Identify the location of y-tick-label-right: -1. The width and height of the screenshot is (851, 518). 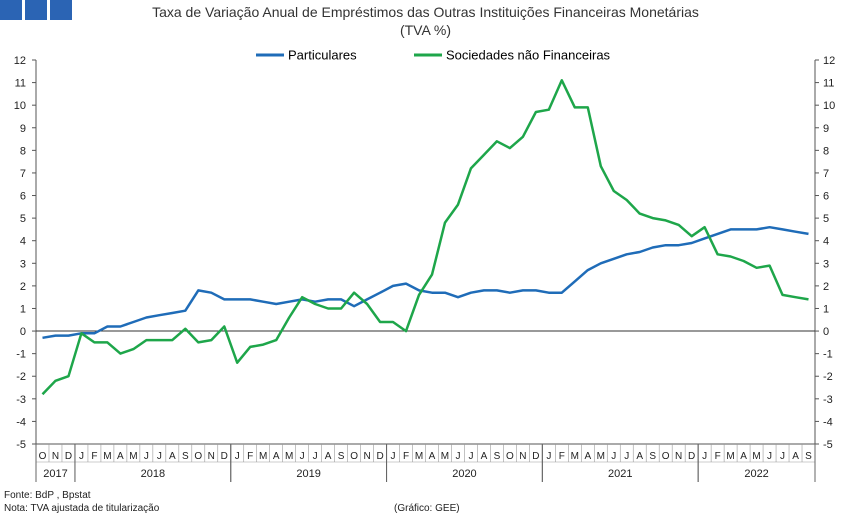
(828, 355).